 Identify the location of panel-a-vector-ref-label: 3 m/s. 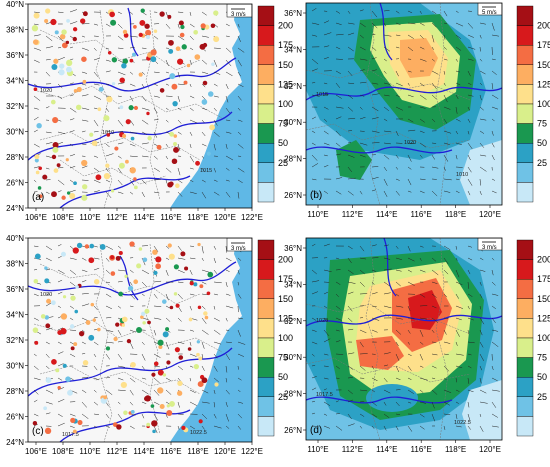
(238, 15).